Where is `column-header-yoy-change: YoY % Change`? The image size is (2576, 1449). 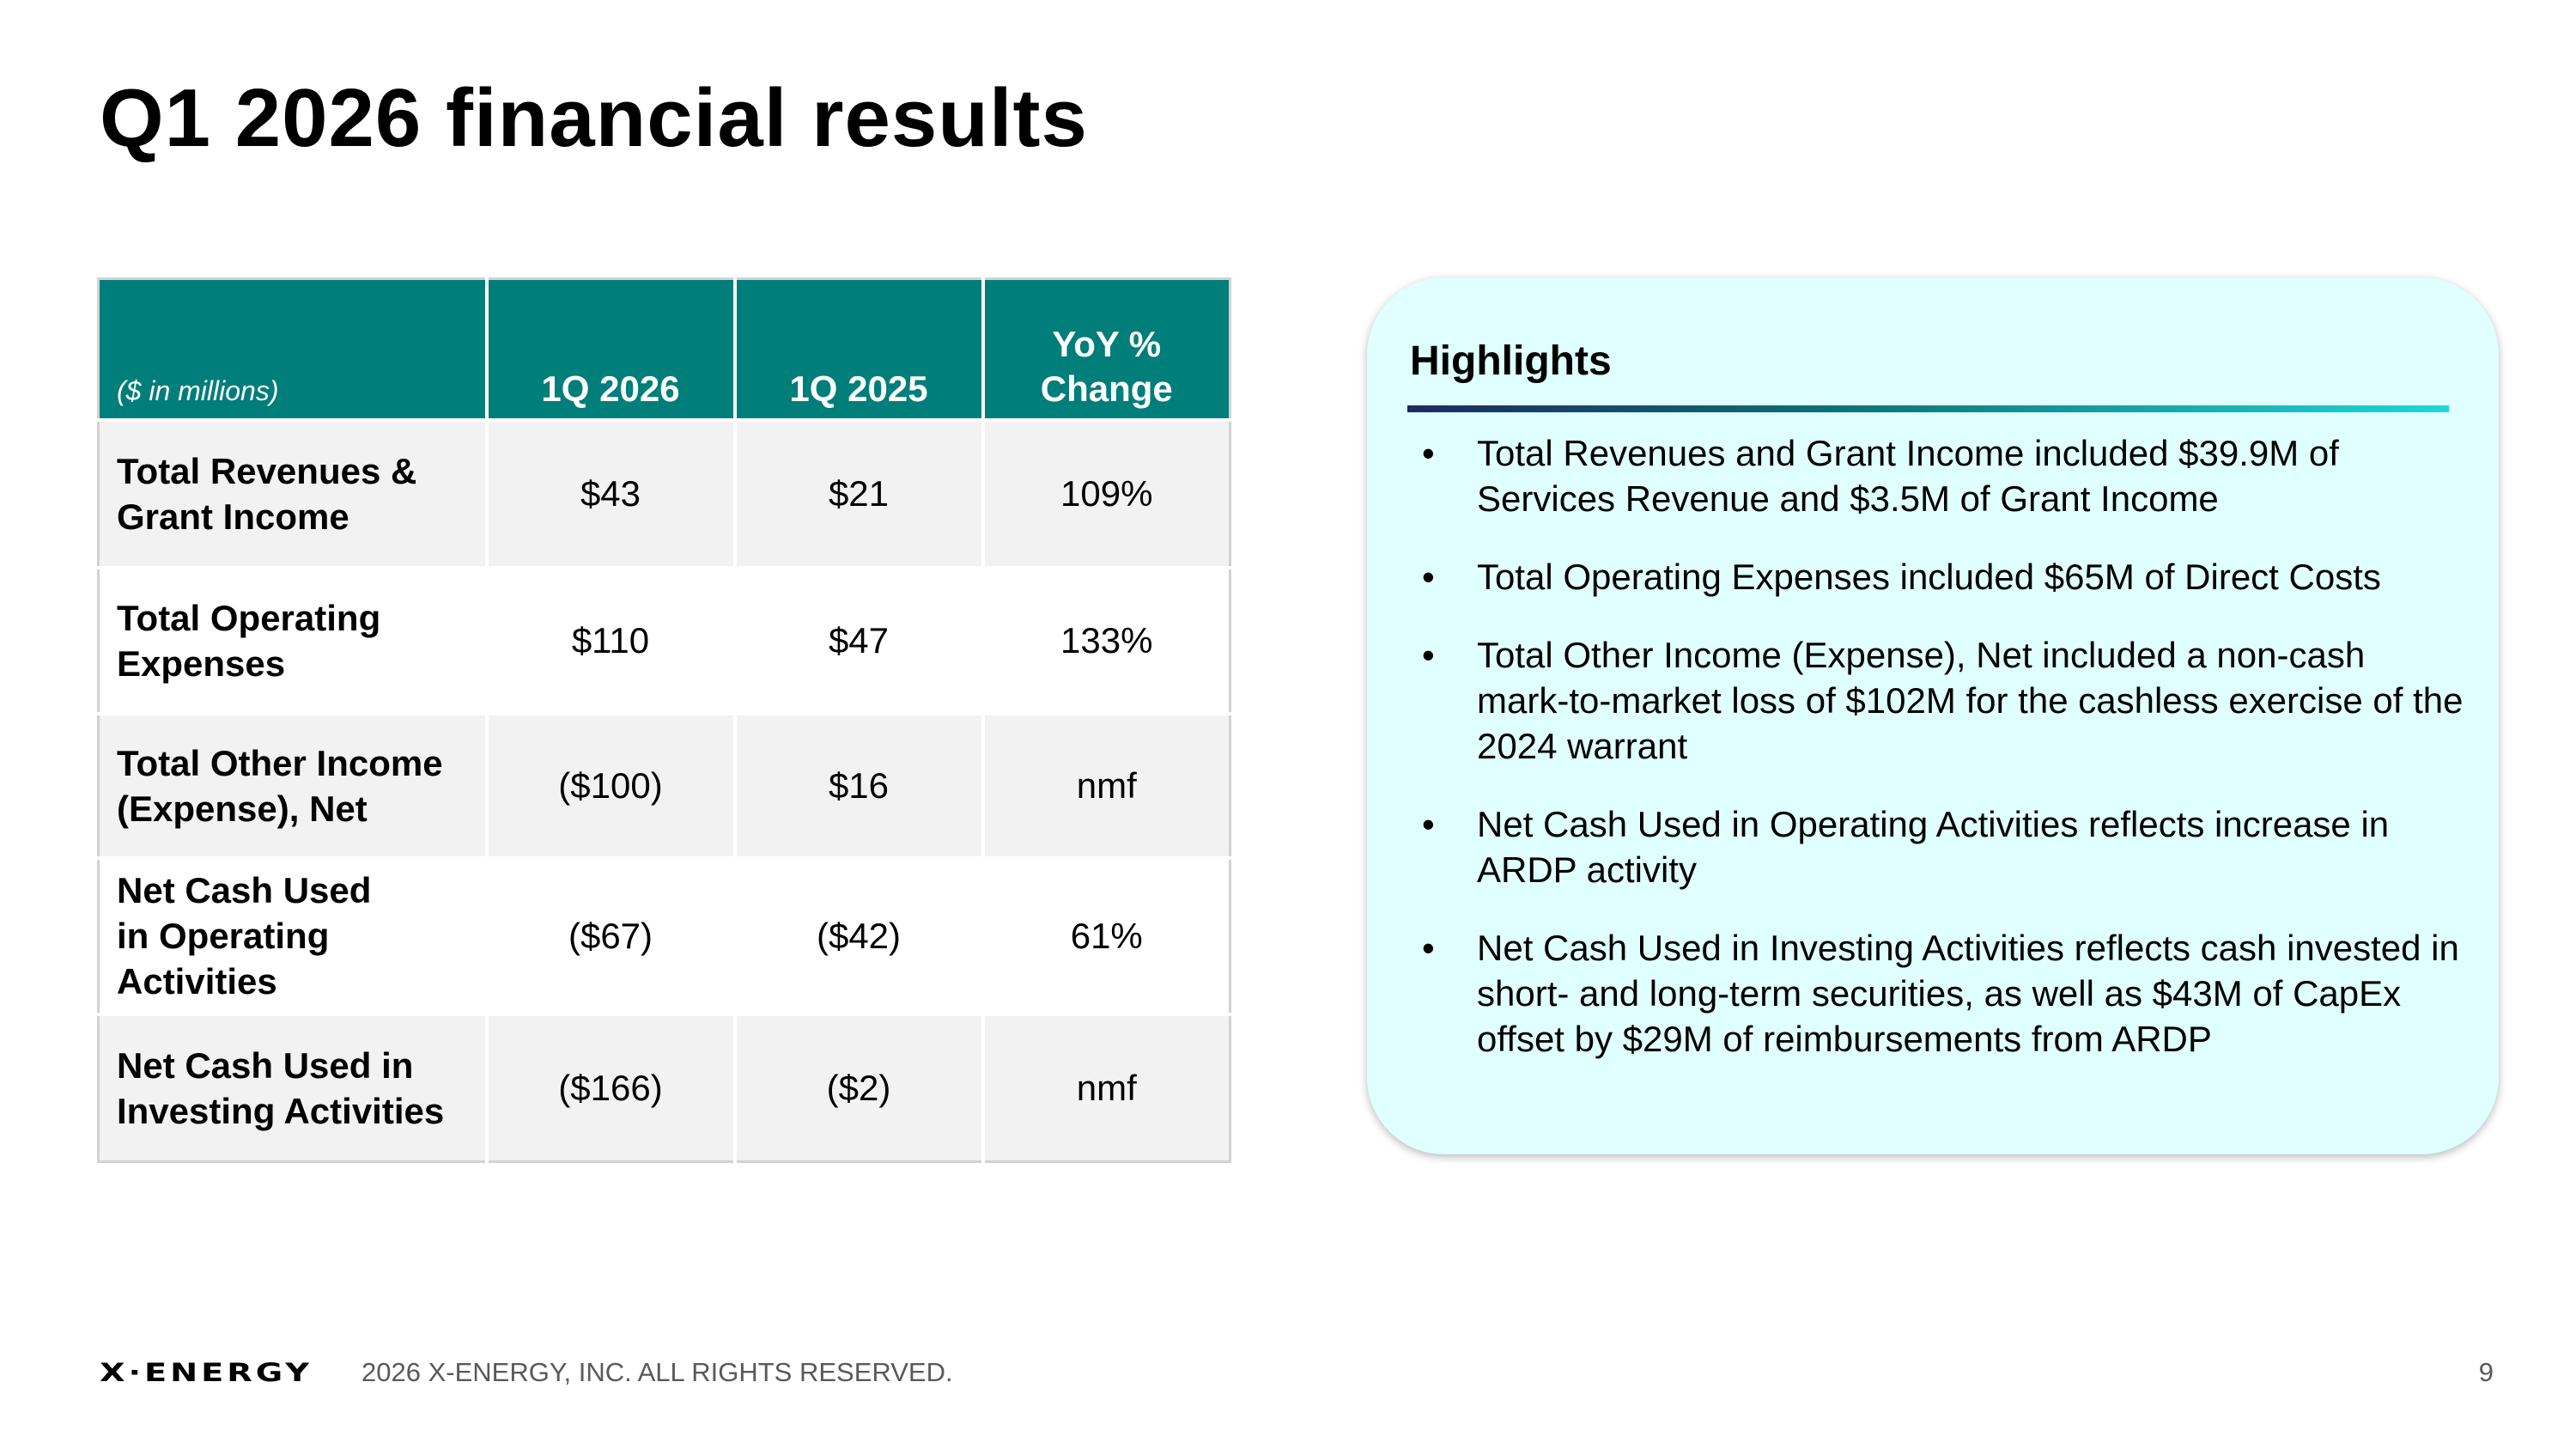 column-header-yoy-change: YoY % Change is located at coordinates (1105, 349).